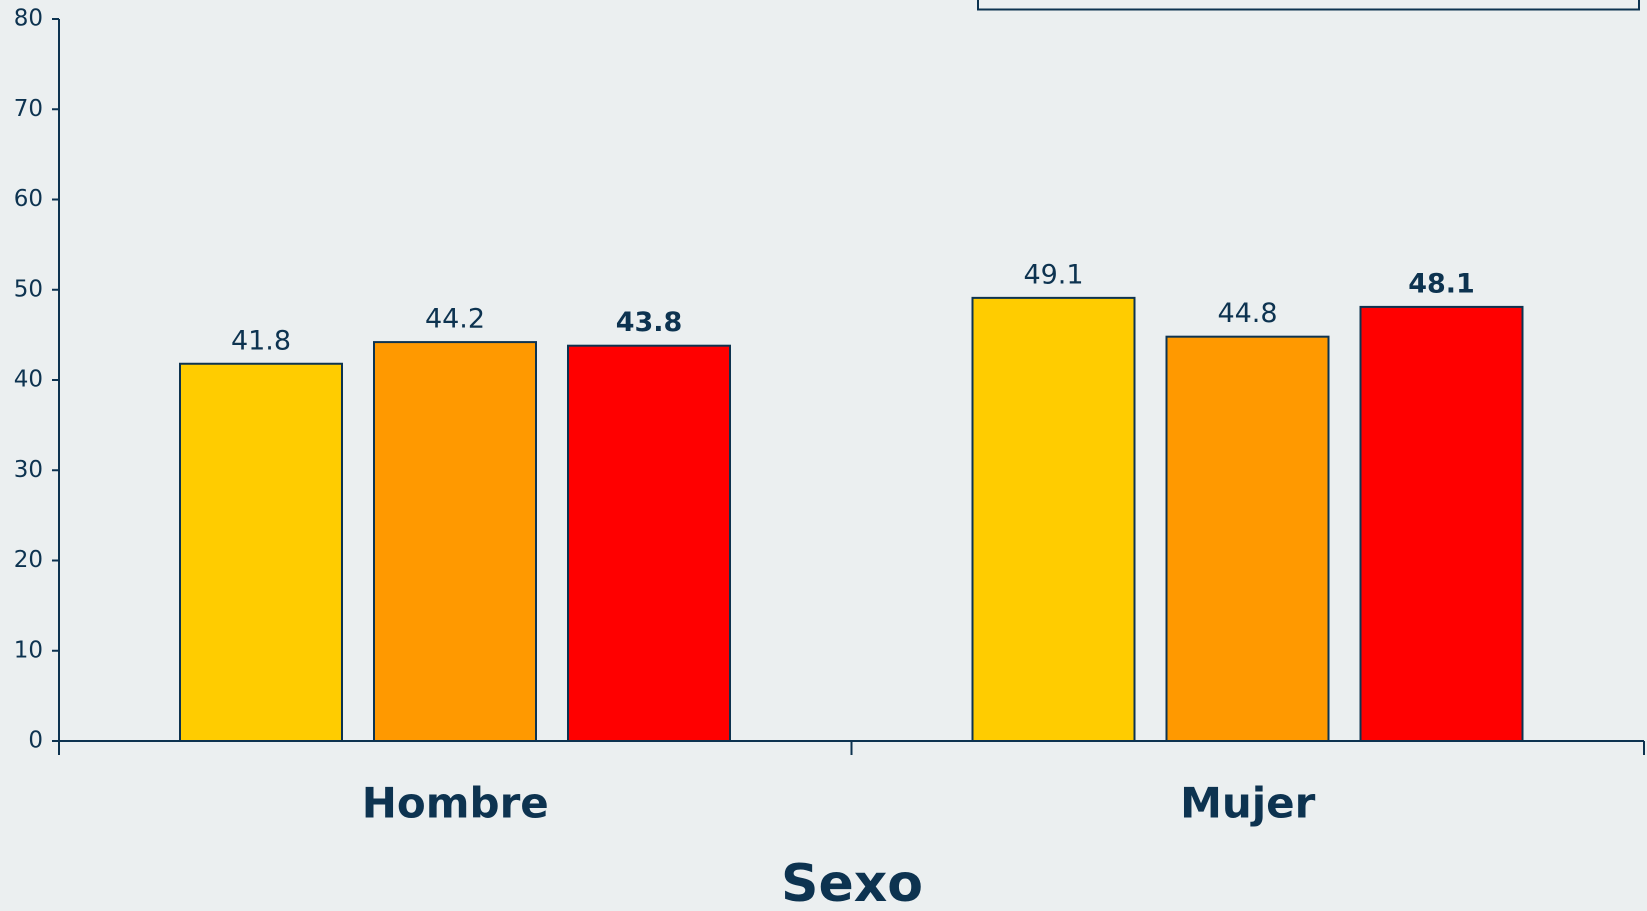  I want to click on data-label: 44.2, so click(455, 319).